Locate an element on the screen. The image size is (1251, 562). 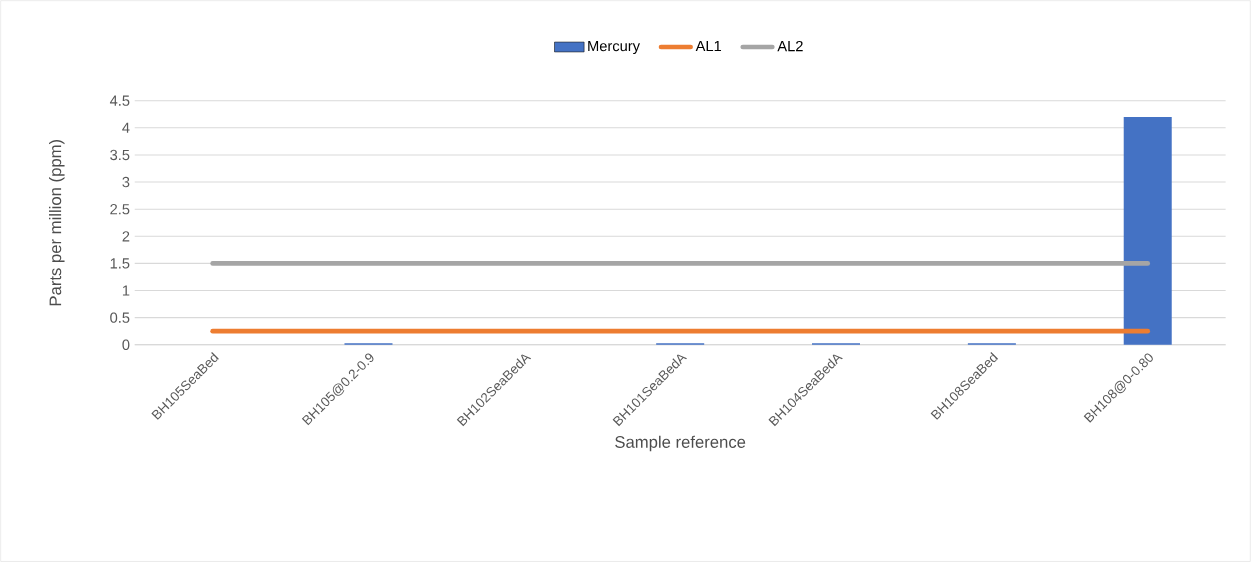
y-tick-label: 0.5 is located at coordinates (120, 317).